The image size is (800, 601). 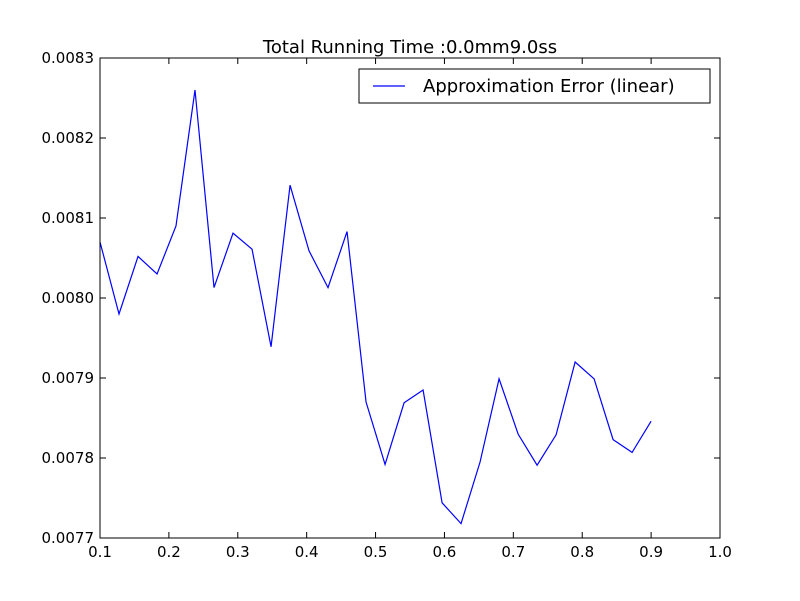 What do you see at coordinates (549, 86) in the screenshot?
I see `legend-label: Approximation Error (linear)` at bounding box center [549, 86].